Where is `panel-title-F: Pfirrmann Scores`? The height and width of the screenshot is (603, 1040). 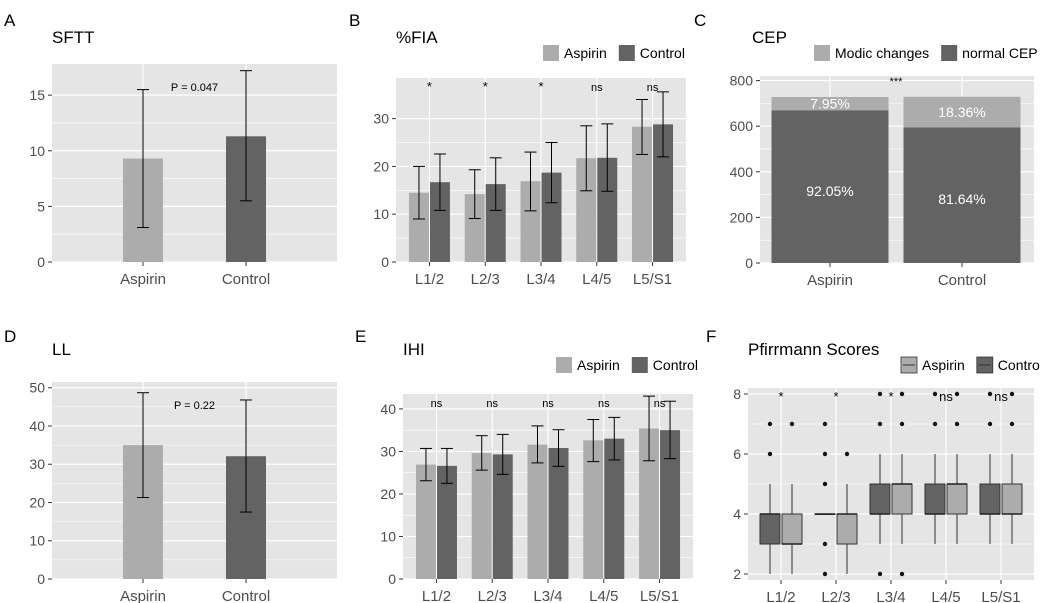 panel-title-F: Pfirrmann Scores is located at coordinates (813, 349).